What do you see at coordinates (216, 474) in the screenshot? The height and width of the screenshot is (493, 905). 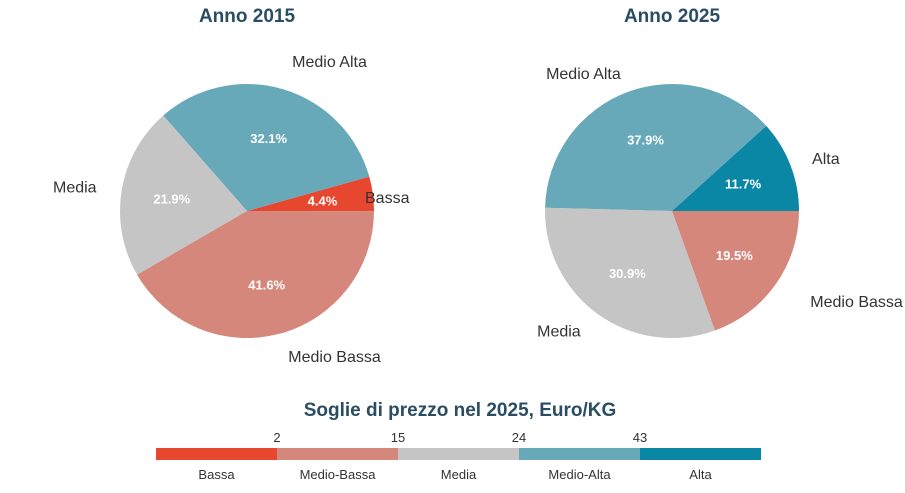 I see `legend-category-label: Bassa` at bounding box center [216, 474].